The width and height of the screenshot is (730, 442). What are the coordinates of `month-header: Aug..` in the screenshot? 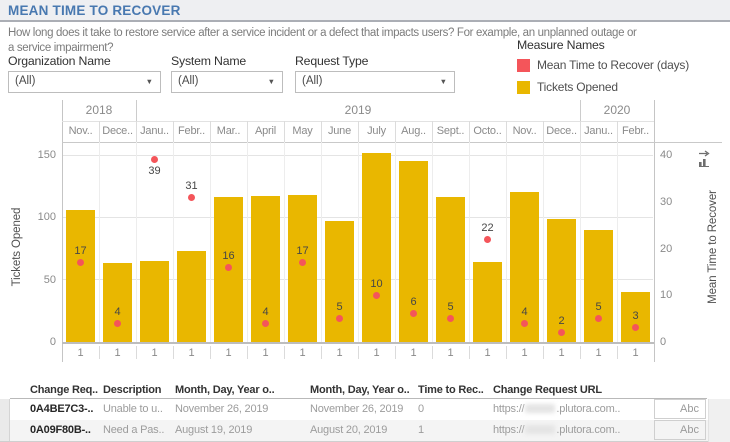 It's located at (413, 131).